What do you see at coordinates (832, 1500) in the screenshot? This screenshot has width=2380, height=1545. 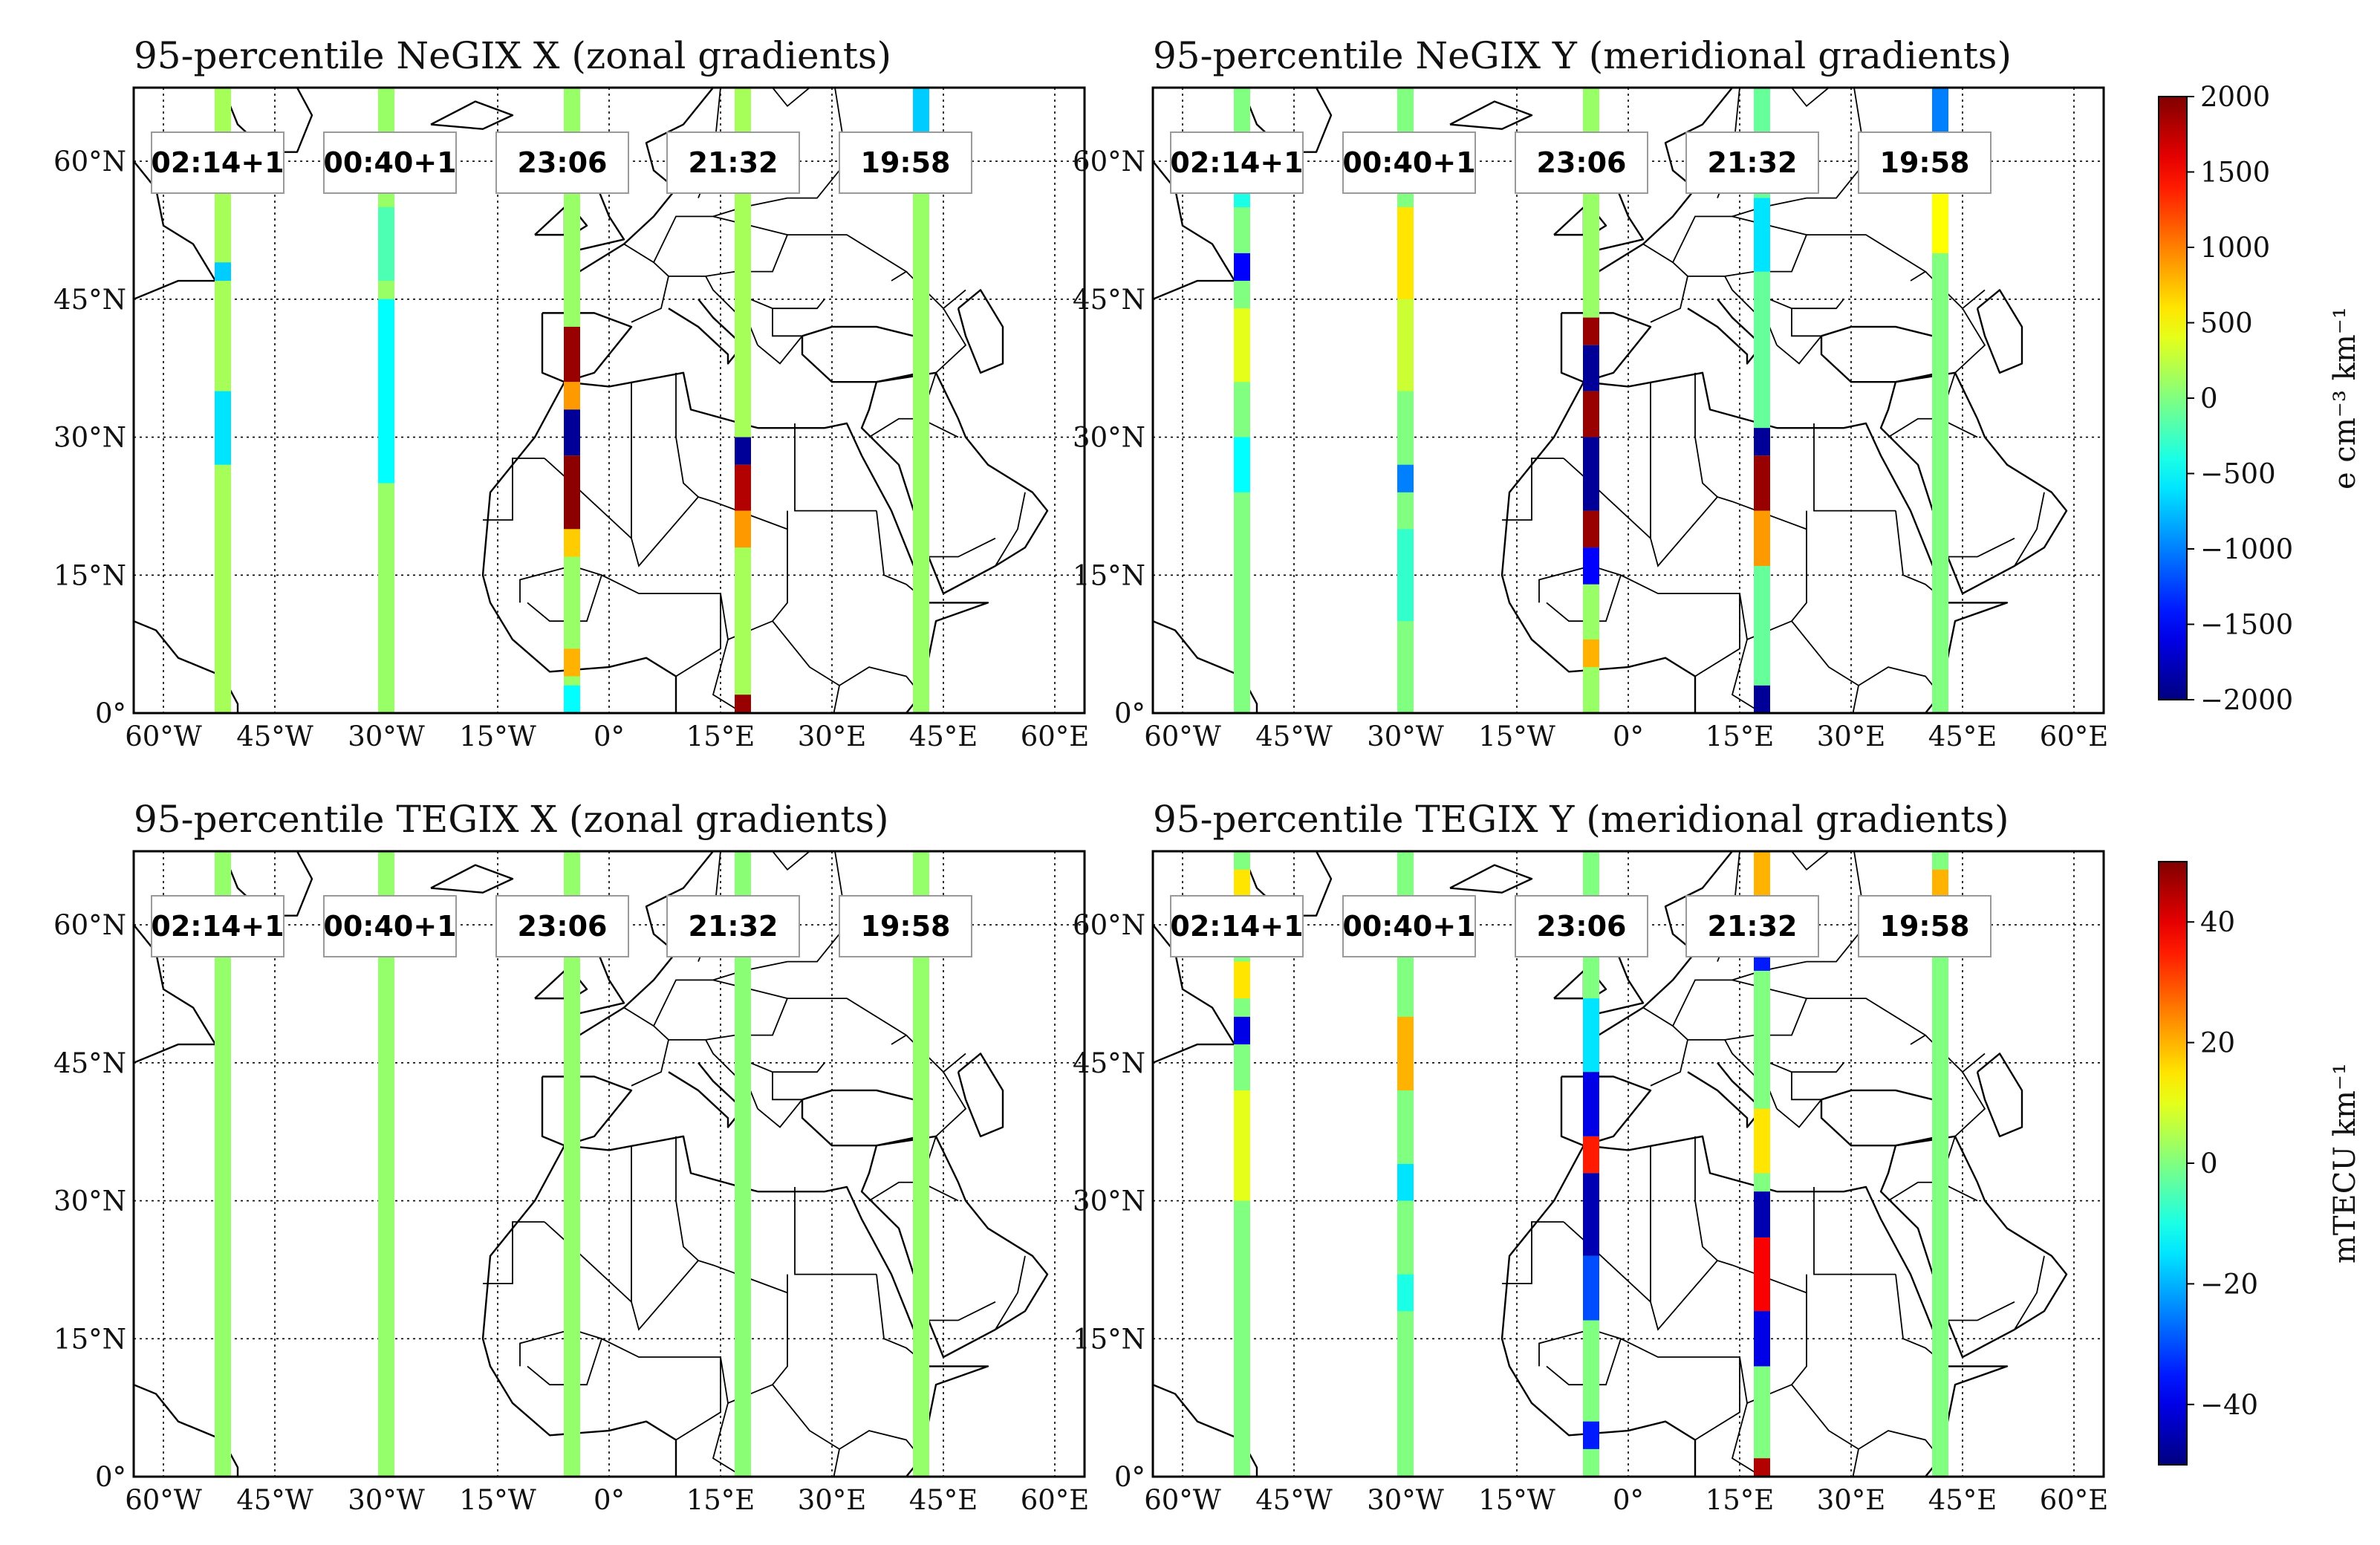 I see `lon-tick-label: 30°E` at bounding box center [832, 1500].